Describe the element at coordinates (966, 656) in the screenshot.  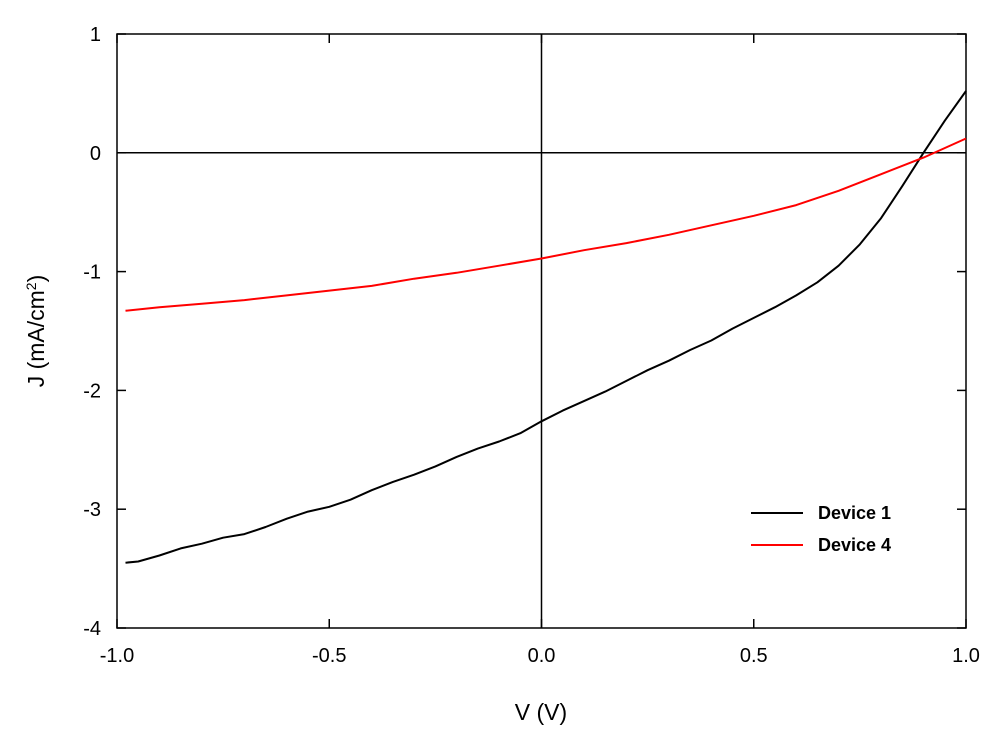
I see `x-tick-label: 1.0` at that location.